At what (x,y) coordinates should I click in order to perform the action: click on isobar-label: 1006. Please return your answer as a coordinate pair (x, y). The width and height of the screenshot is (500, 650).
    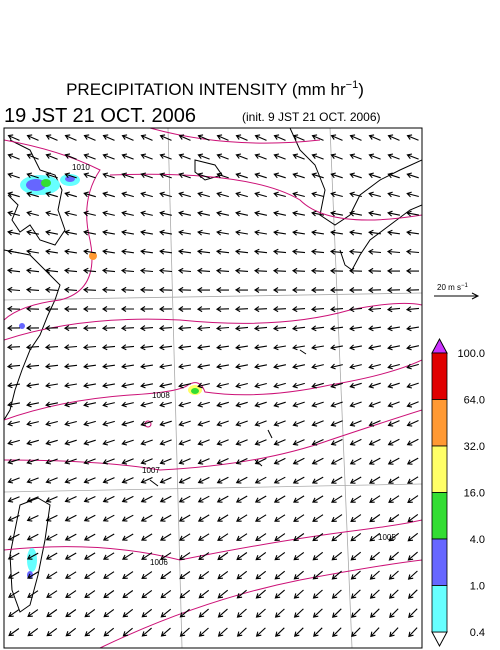
    Looking at the image, I should click on (159, 562).